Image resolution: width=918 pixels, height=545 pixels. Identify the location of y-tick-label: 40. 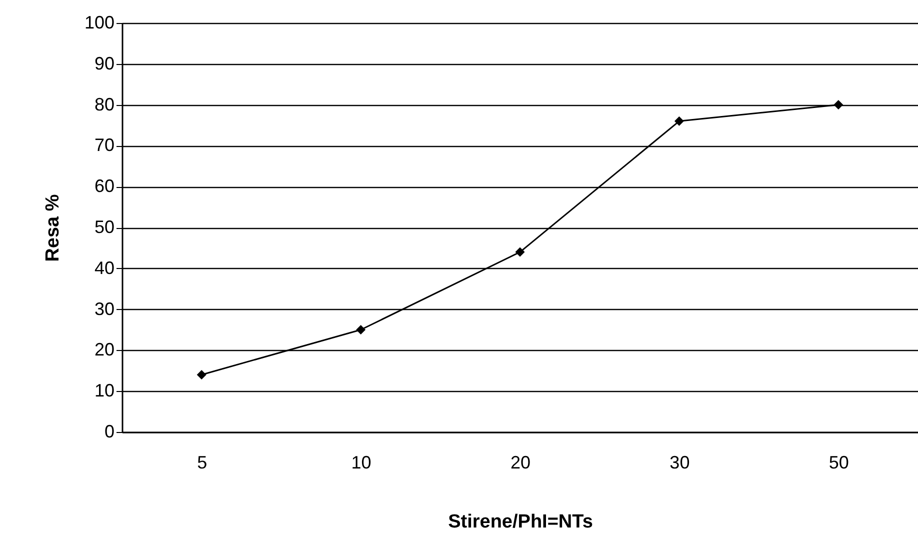
(104, 268).